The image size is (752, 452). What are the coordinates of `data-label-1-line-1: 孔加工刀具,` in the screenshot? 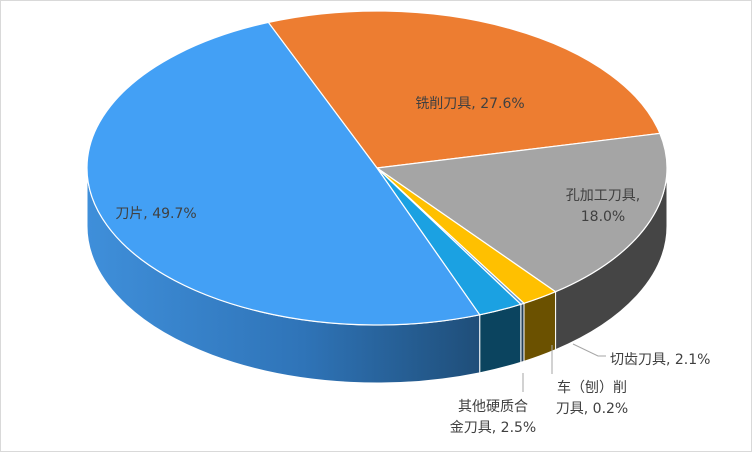 It's located at (603, 196).